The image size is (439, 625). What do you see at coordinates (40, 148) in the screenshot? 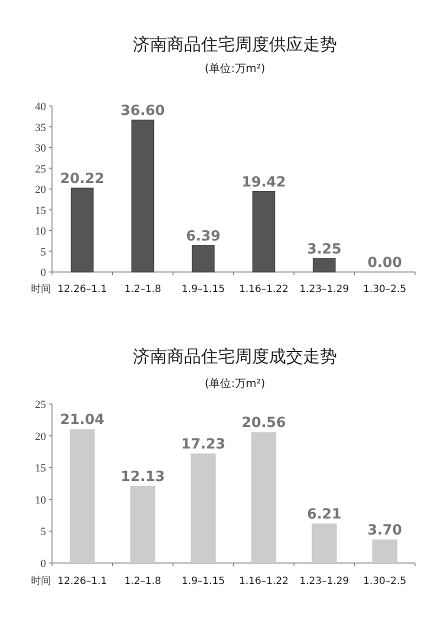
I see `y-tick-label: 30` at bounding box center [40, 148].